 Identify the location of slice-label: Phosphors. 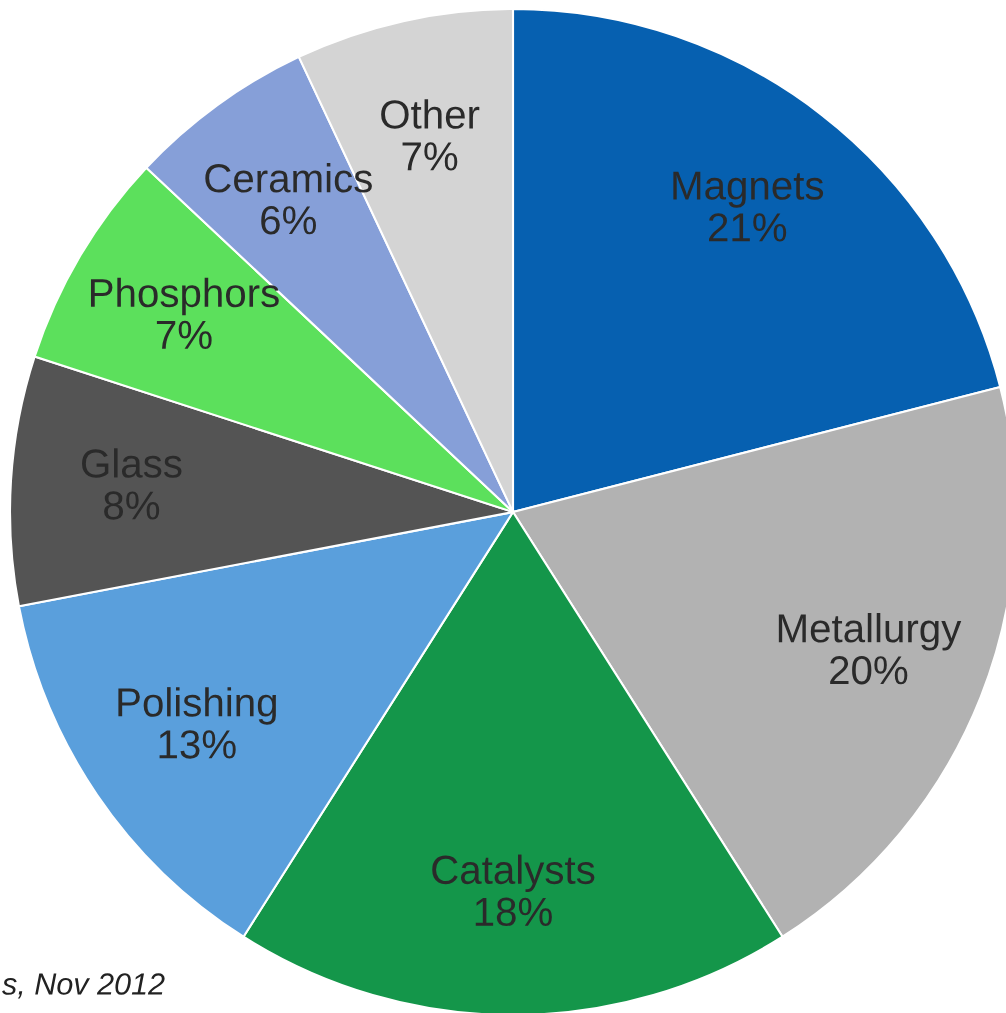
(184, 296).